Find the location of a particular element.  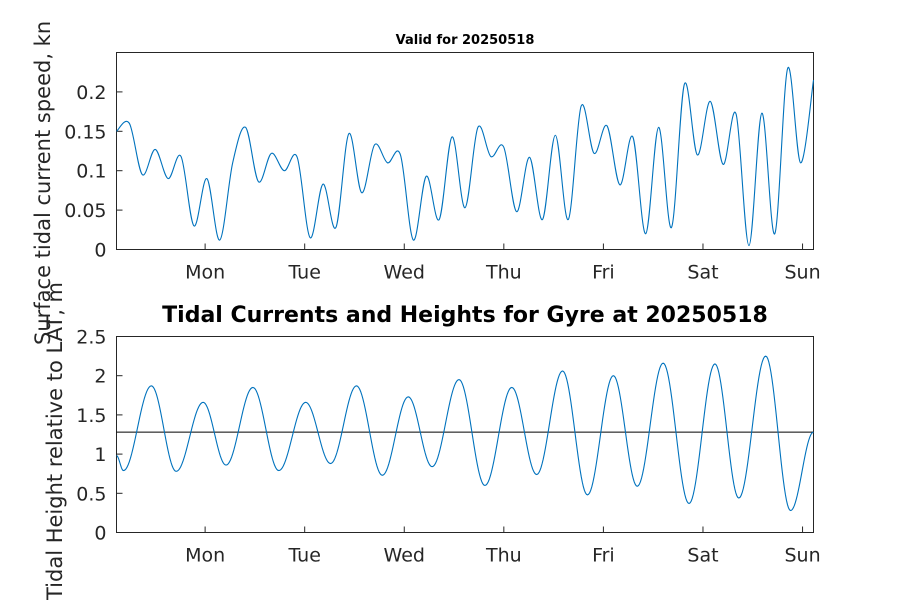

top-chart-title: Valid for 20250518 is located at coordinates (465, 40).